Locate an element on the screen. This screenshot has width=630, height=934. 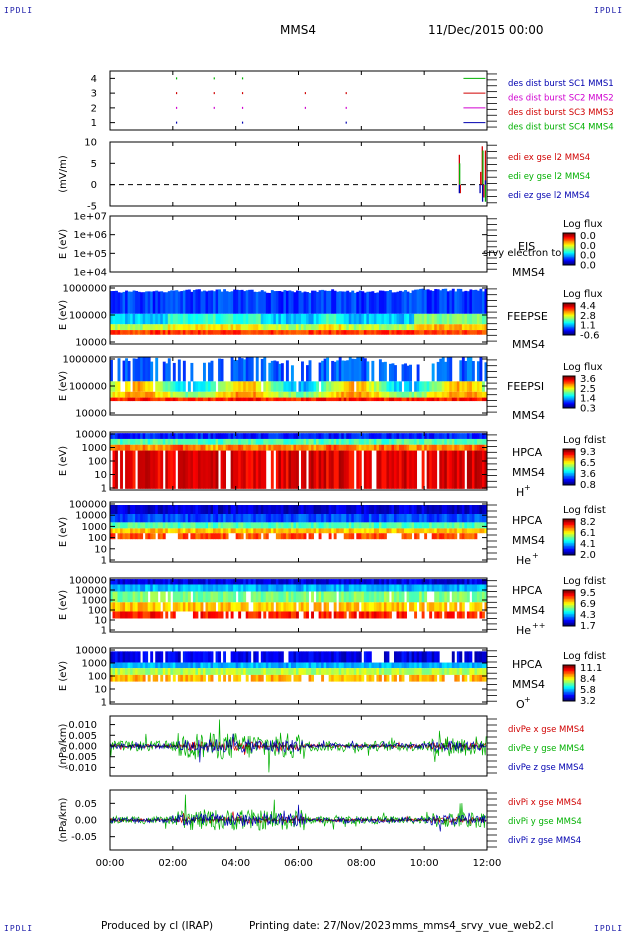
hpca_he2-ytick-label: 1000 is located at coordinates (94, 601).